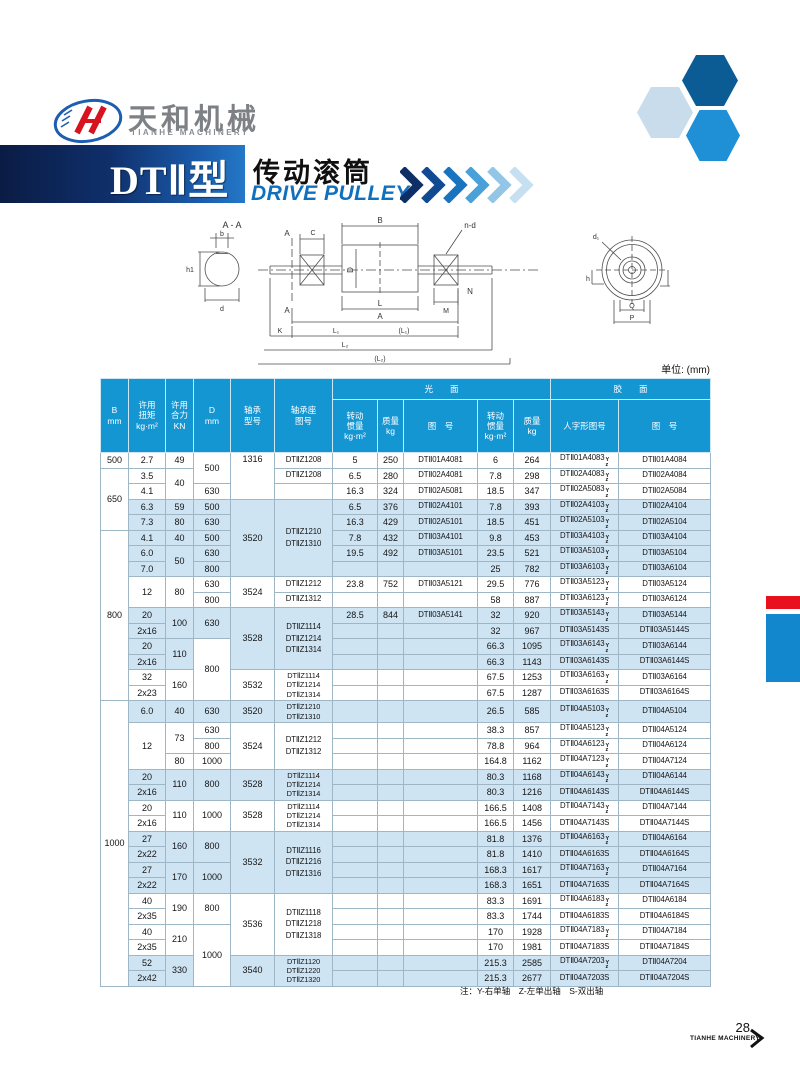 The image size is (800, 1084). I want to click on table-cell: 81.8, so click(495, 838).